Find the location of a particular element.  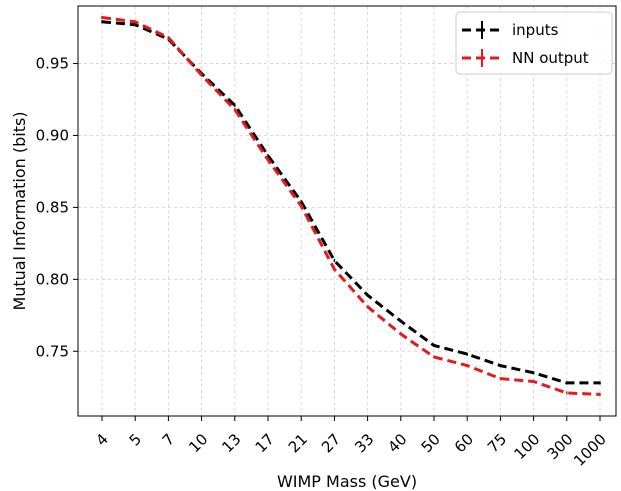

legend-label: inputs is located at coordinates (535, 30).